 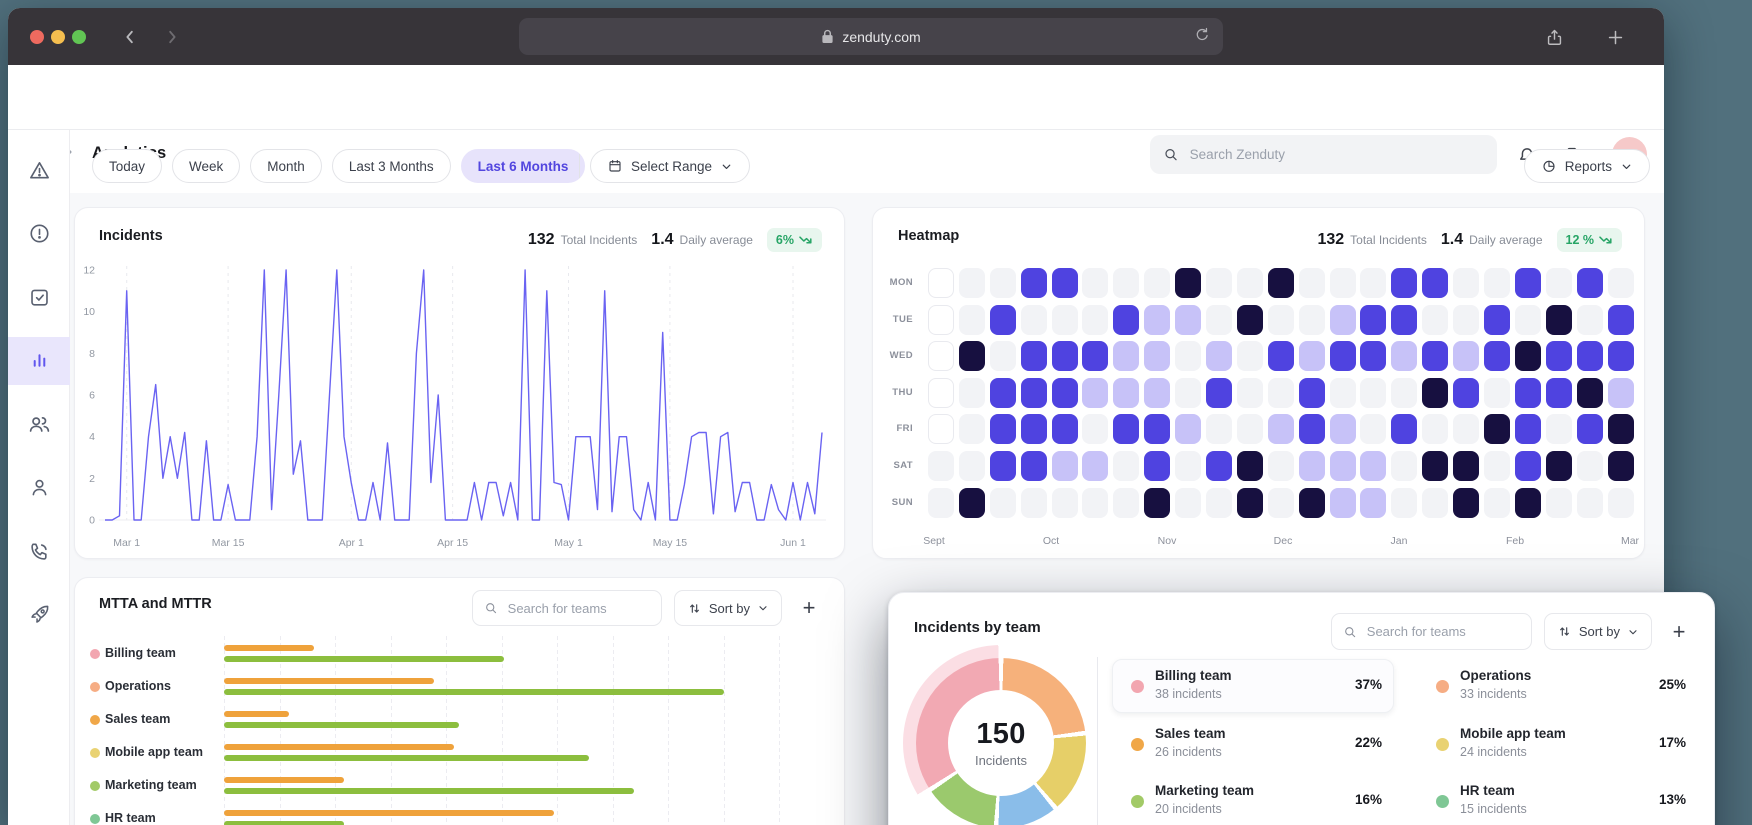 I want to click on sidebar-item-alert, so click(x=39, y=234).